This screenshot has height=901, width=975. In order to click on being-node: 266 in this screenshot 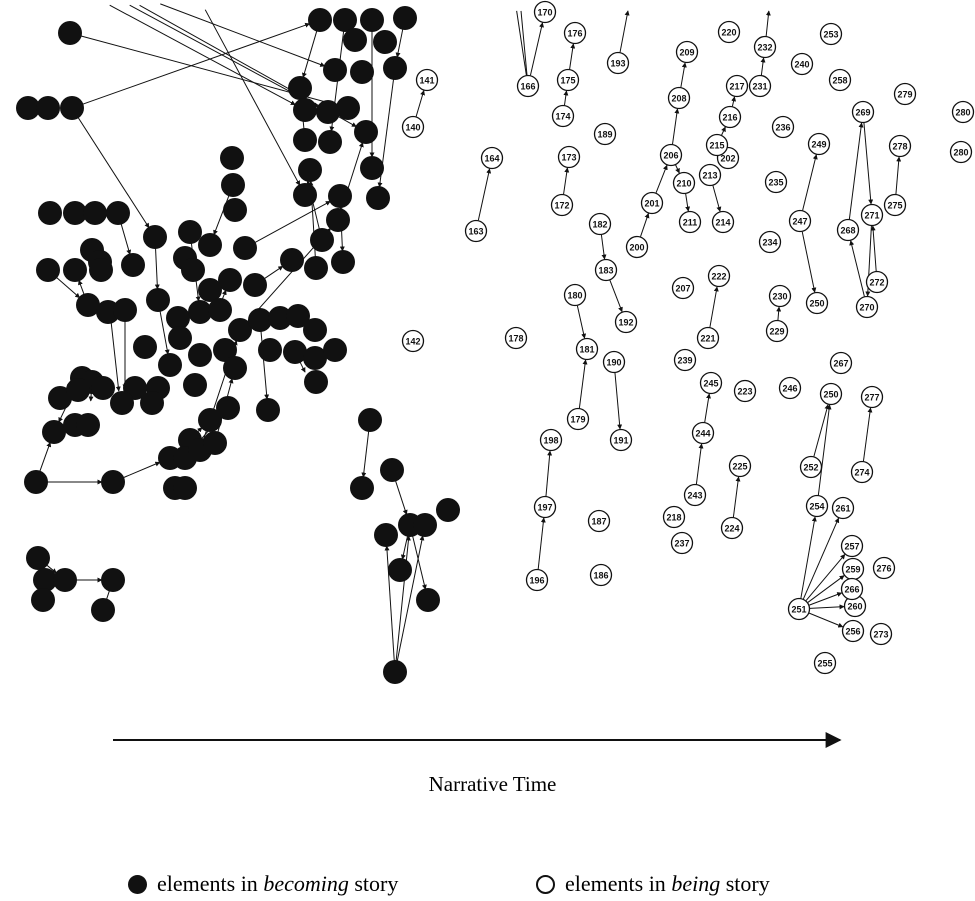, I will do `click(852, 589)`.